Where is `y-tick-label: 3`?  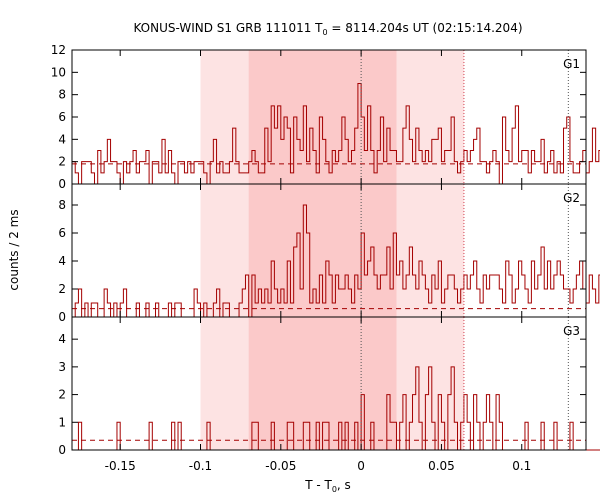 y-tick-label: 3 is located at coordinates (62, 367).